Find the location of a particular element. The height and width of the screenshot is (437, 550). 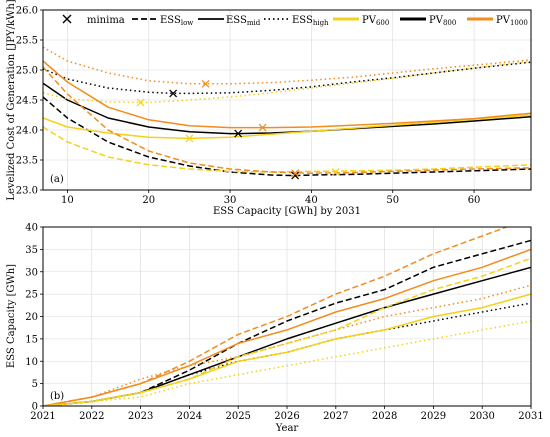

y-tick-label: 10 is located at coordinates (31, 362).